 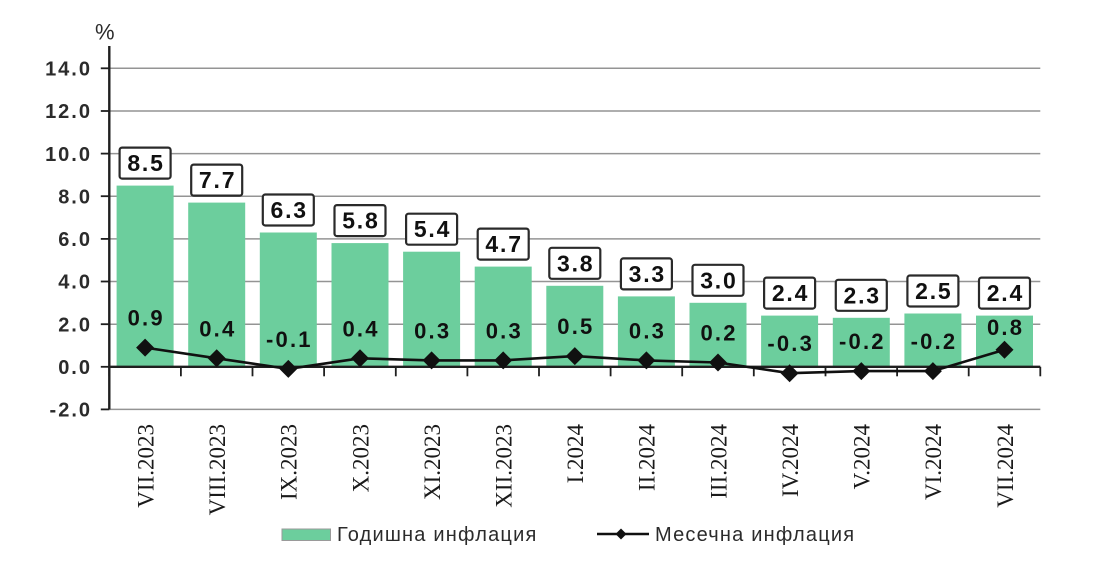 I want to click on svg-text: 3.0, so click(x=718, y=280).